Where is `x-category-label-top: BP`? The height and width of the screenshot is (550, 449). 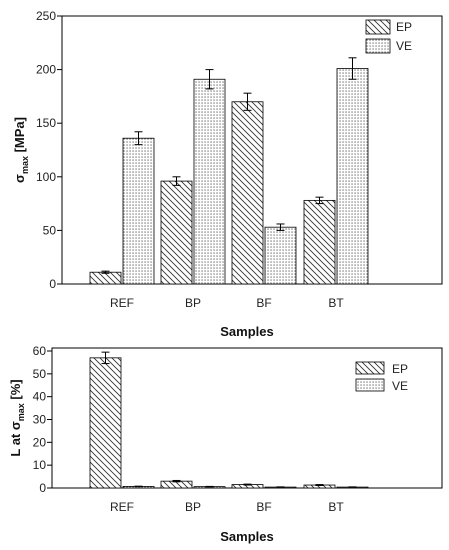 x-category-label-top: BP is located at coordinates (193, 303).